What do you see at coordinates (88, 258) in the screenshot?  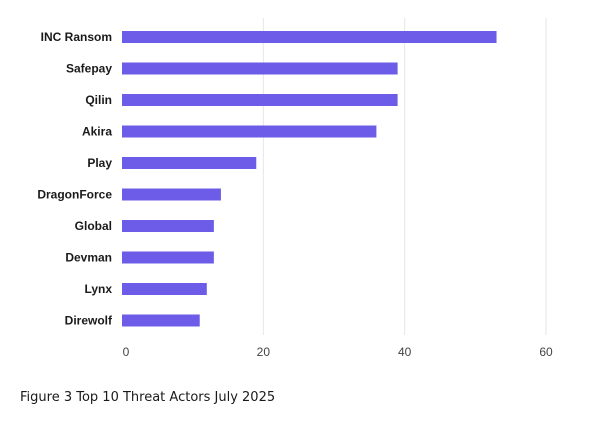 I see `category-label: Devman` at bounding box center [88, 258].